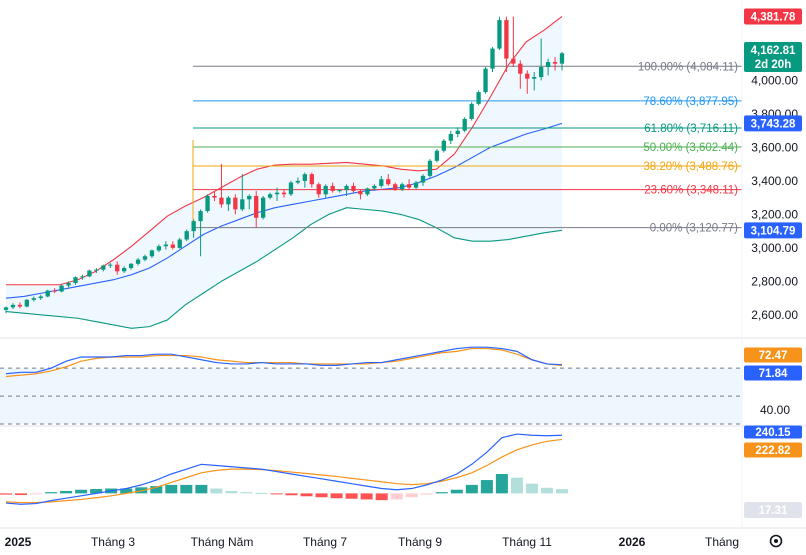 This screenshot has height=555, width=806. I want to click on fib-level-label: 0.00% (3,120.77), so click(694, 229).